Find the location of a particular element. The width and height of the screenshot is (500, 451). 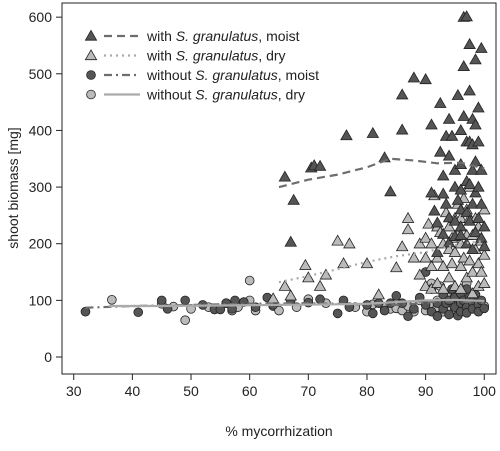

legend-label: without S. granulatus, moist is located at coordinates (232, 75).